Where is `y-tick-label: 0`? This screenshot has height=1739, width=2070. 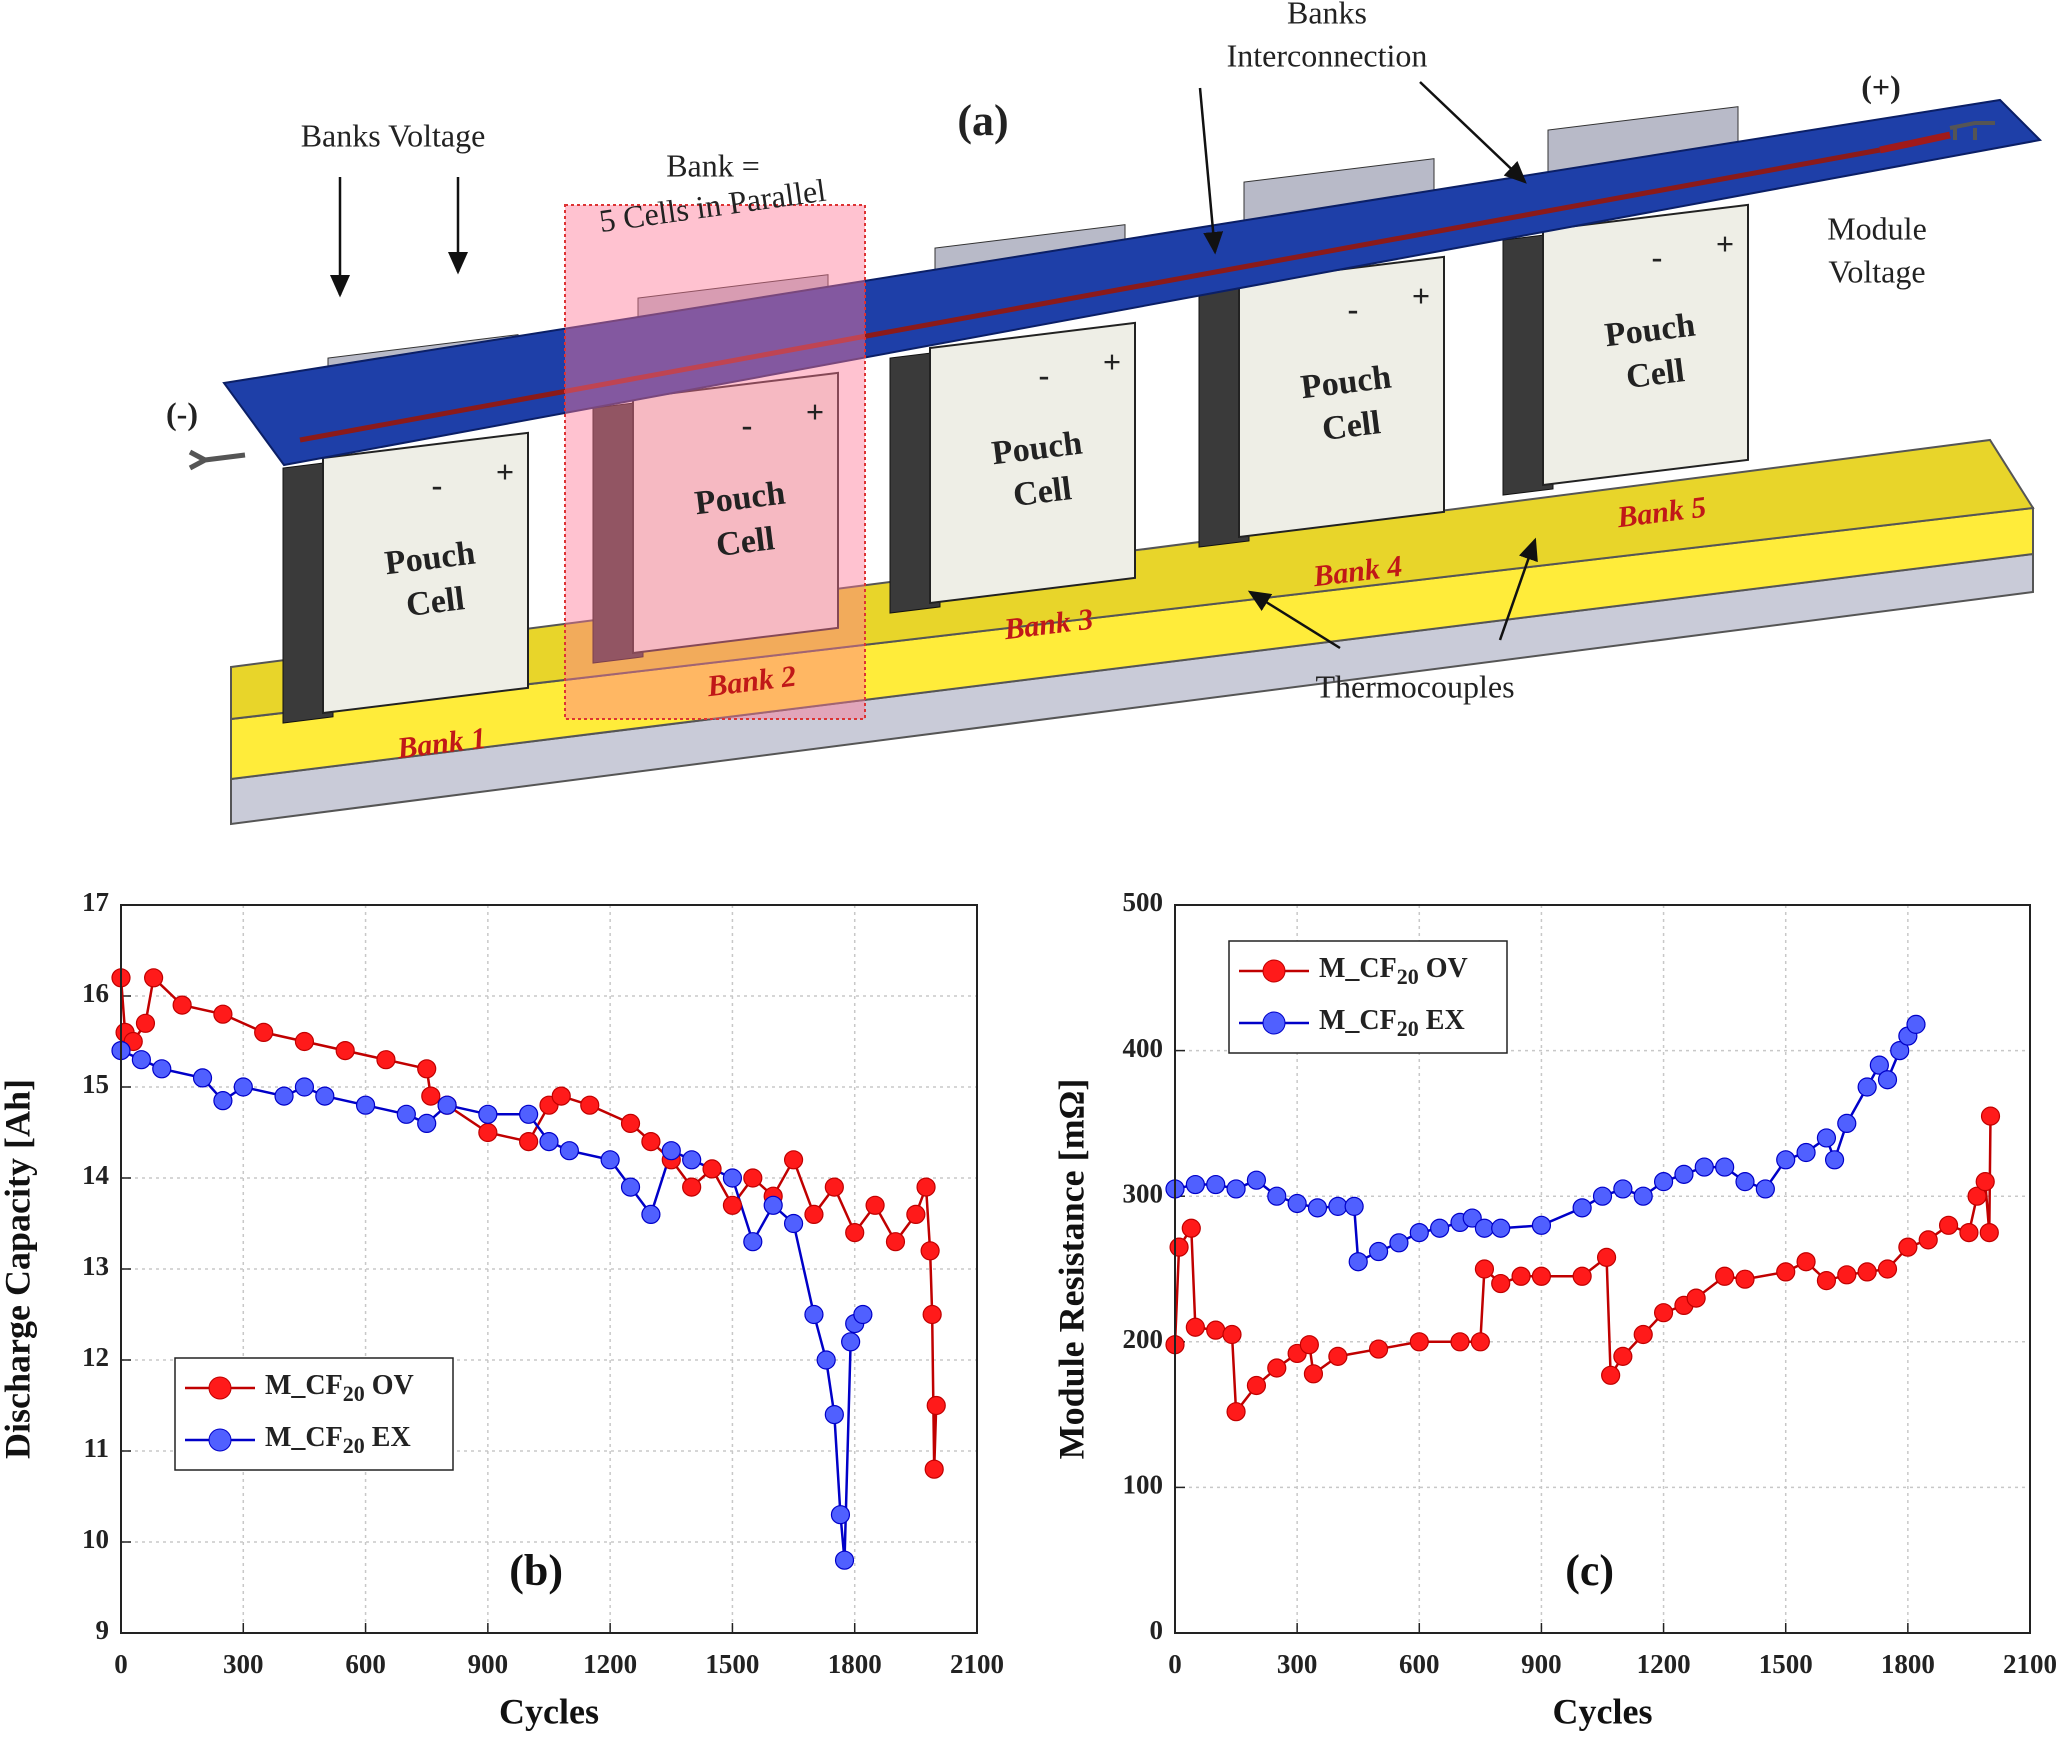 y-tick-label: 0 is located at coordinates (1157, 1630).